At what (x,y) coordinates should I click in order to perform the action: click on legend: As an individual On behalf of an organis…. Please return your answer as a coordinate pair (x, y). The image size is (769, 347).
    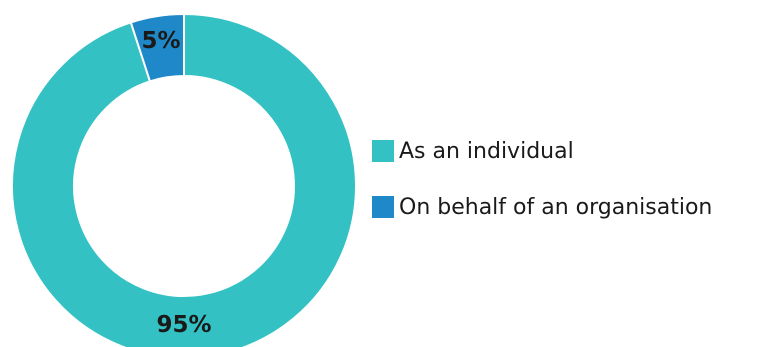
    Looking at the image, I should click on (542, 192).